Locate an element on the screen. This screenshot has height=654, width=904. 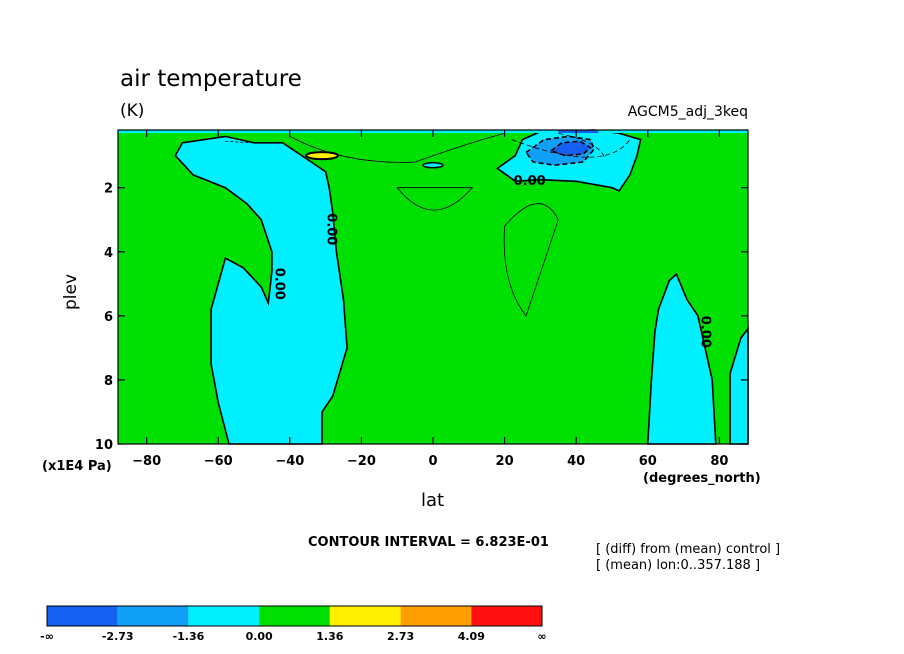
note-mean: [ (mean) lon:0..357.188 ] is located at coordinates (678, 565).